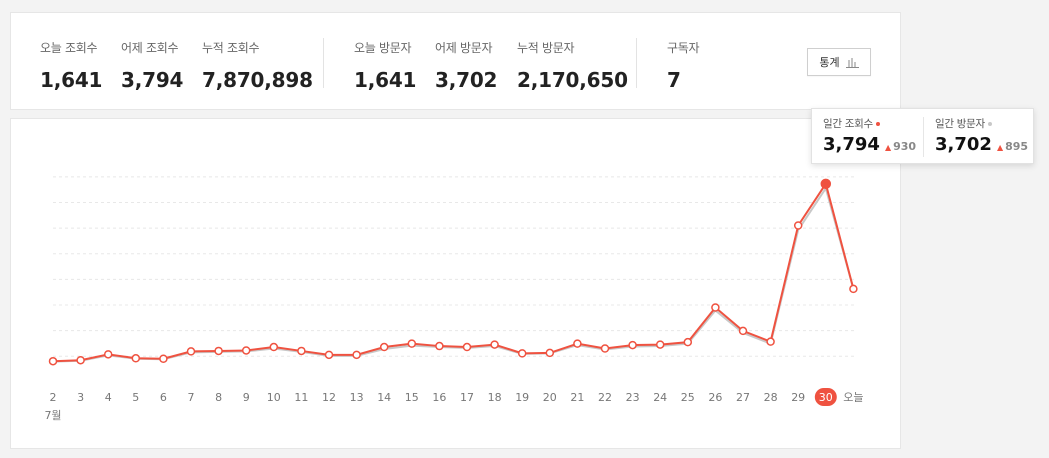 The height and width of the screenshot is (458, 1049). I want to click on x-tick-label: 15, so click(412, 397).